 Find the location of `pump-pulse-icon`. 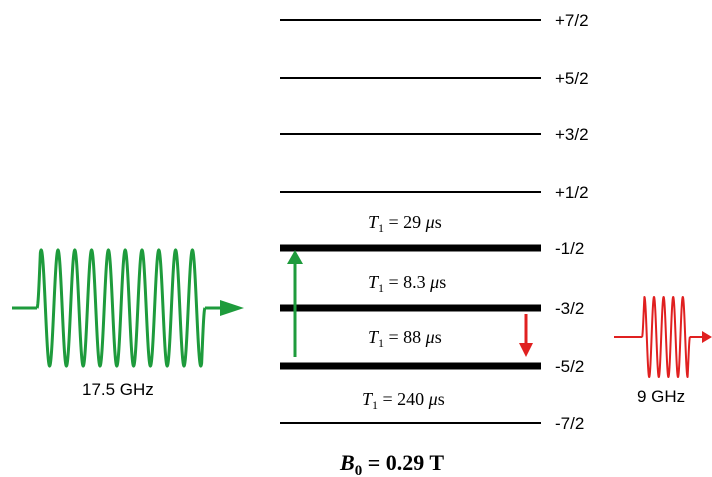

pump-pulse-icon is located at coordinates (128, 308).